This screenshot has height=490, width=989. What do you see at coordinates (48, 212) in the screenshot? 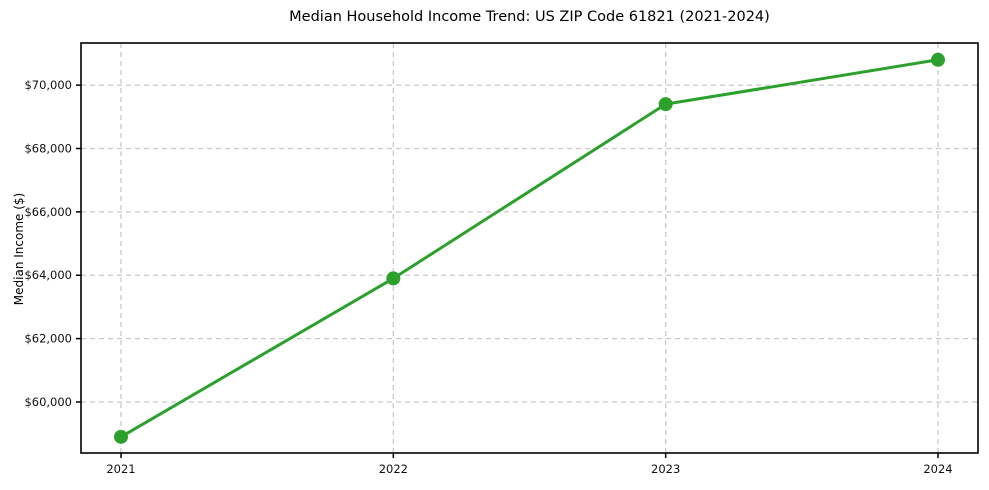
I see `y-tick-label: $66,000` at bounding box center [48, 212].